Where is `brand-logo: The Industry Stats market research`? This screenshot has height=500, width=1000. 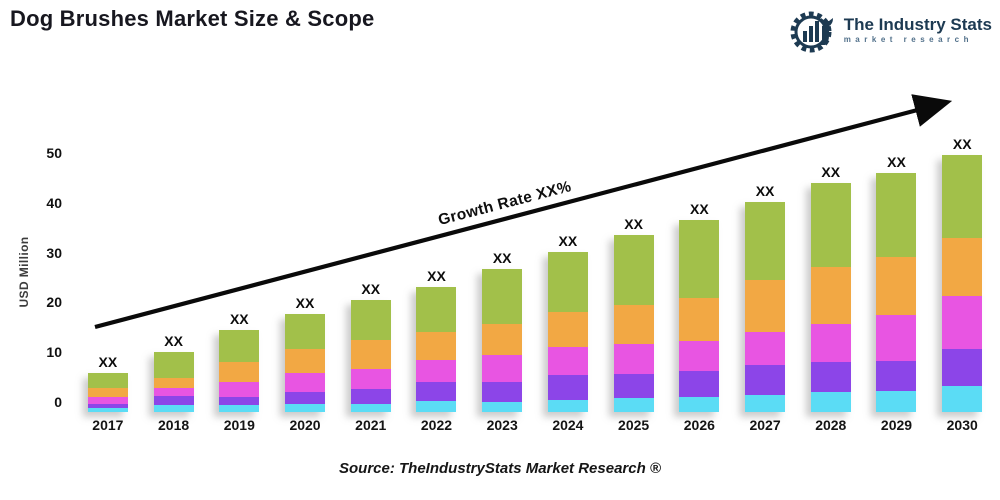
brand-logo: The Industry Stats market research is located at coordinates (890, 30).